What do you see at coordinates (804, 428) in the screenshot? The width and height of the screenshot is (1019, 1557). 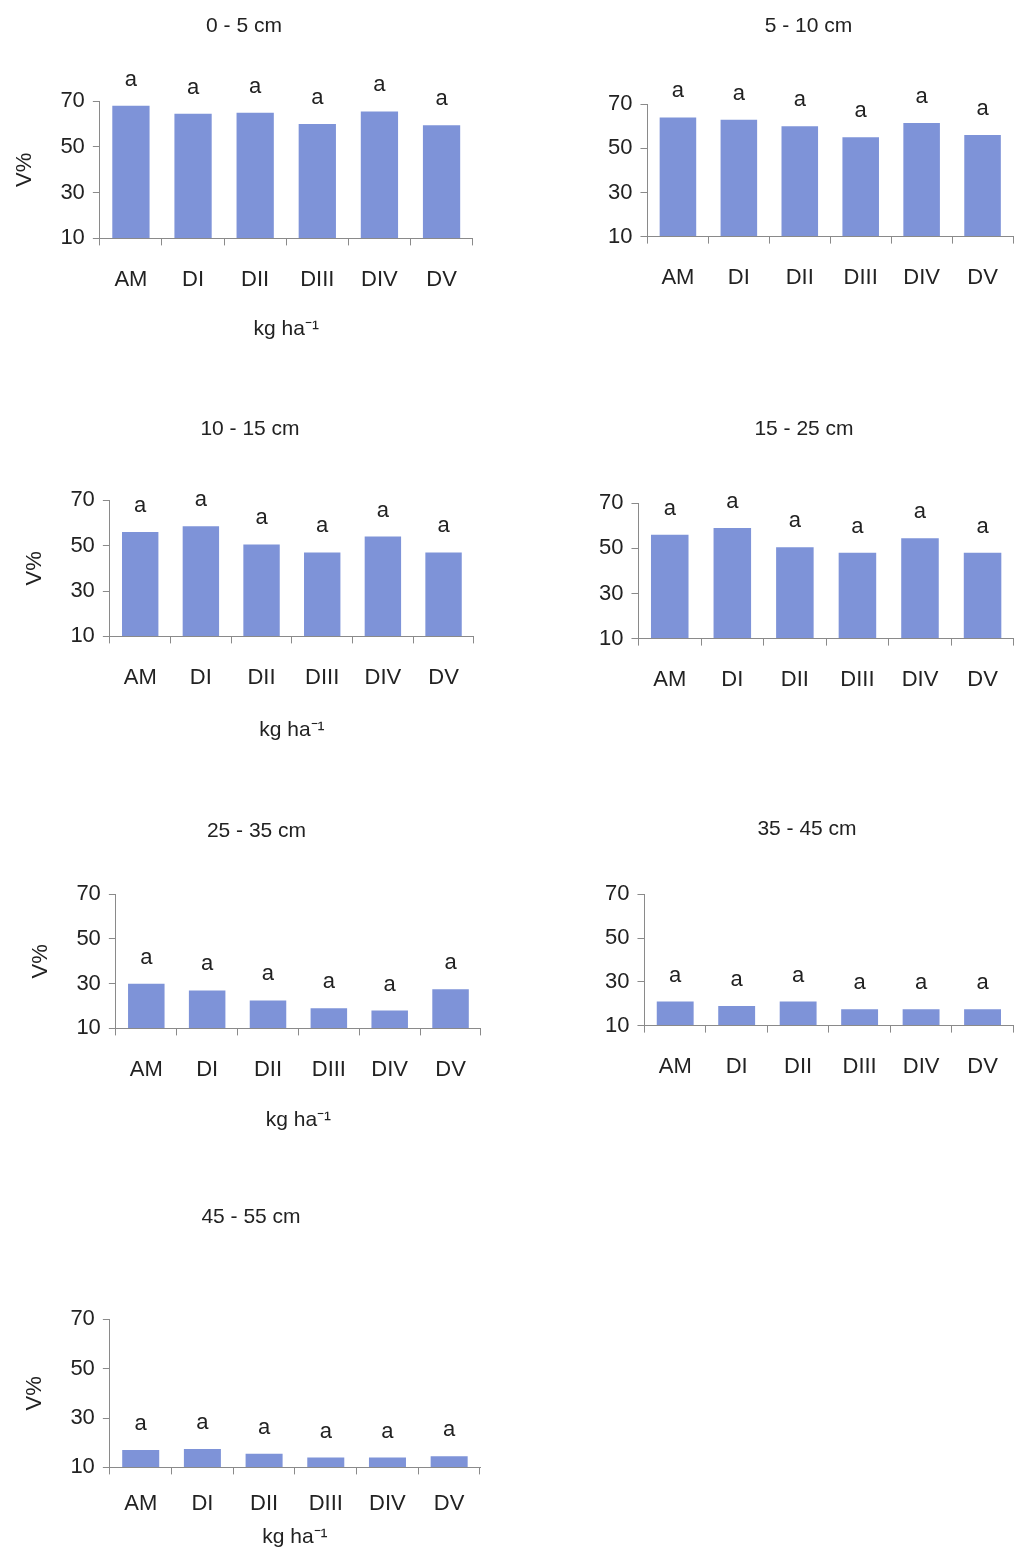 I see `chart-title: 15 - 25 cm` at bounding box center [804, 428].